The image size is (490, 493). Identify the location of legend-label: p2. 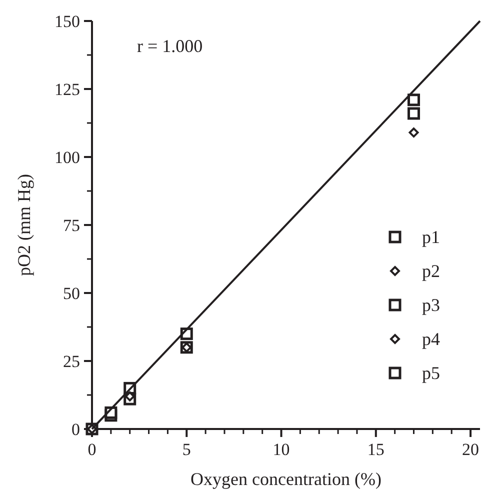
(431, 271).